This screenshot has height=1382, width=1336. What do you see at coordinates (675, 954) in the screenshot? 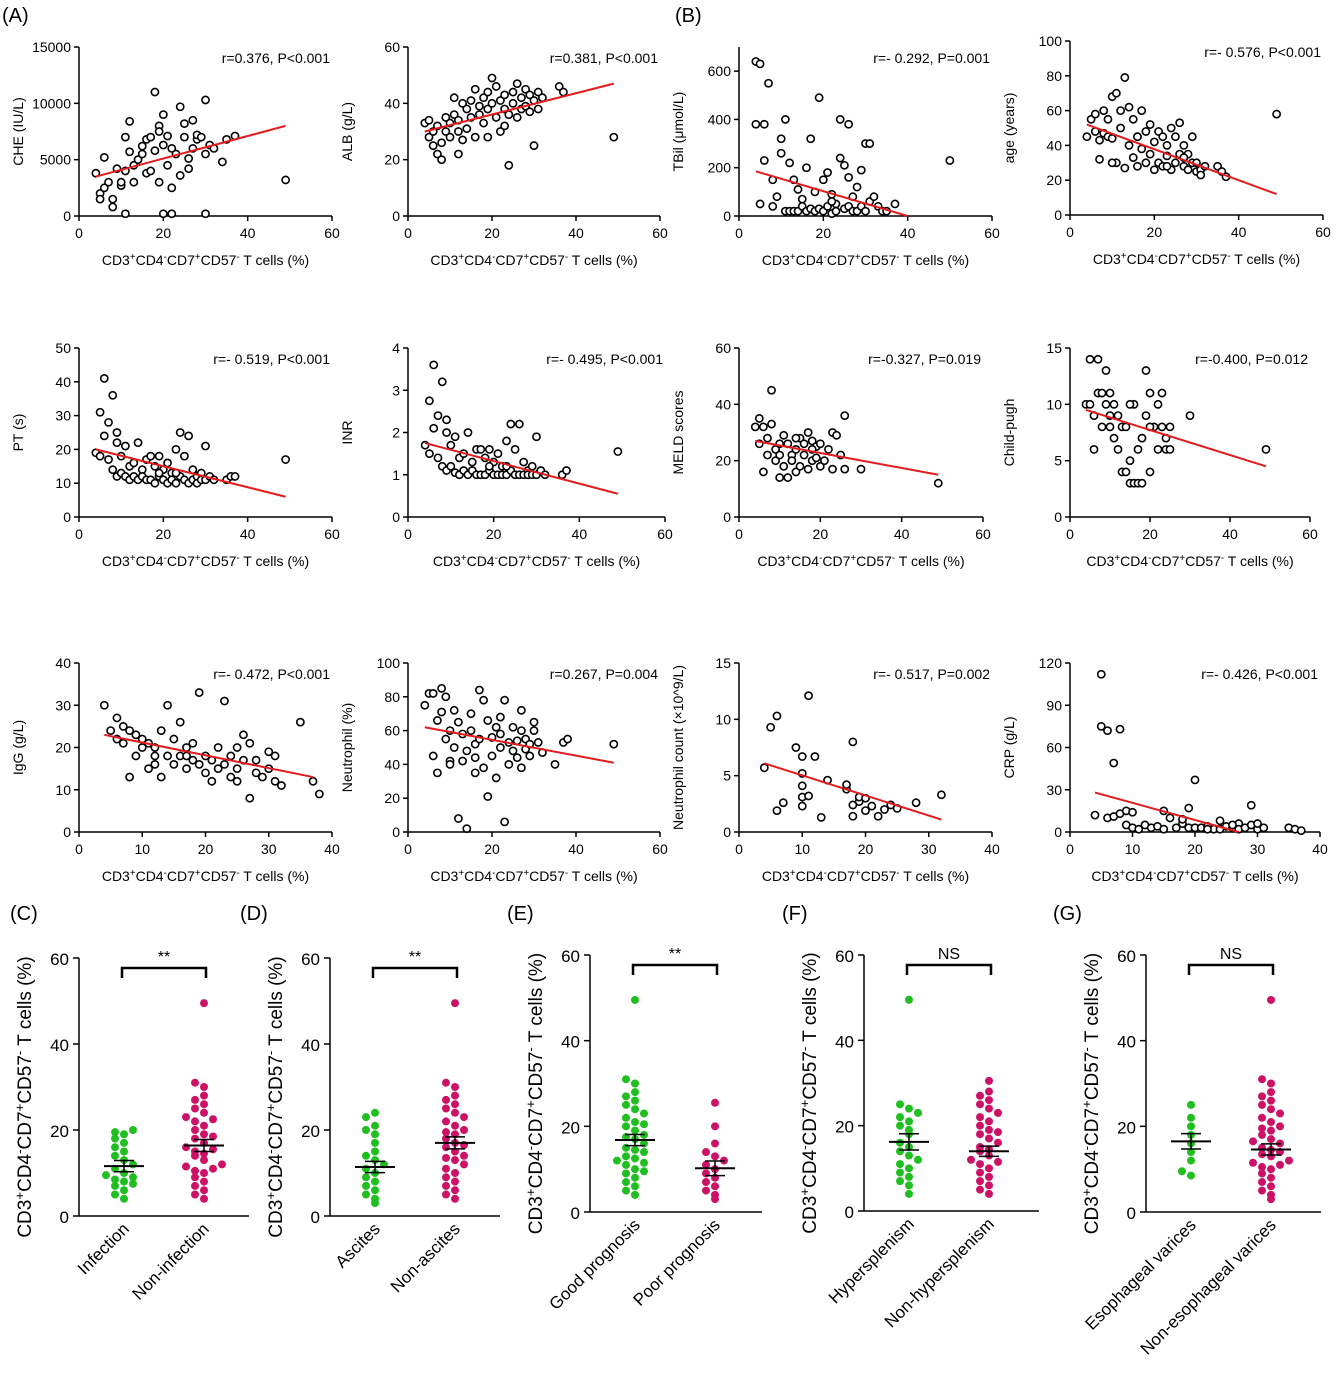
I see `significance-label: **` at bounding box center [675, 954].